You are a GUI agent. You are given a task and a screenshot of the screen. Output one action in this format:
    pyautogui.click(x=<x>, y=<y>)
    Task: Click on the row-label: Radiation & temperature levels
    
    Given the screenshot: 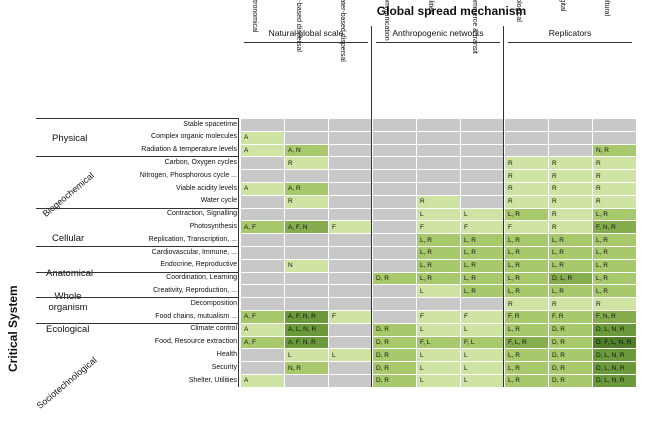 What is the action you would take?
    pyautogui.click(x=189, y=150)
    